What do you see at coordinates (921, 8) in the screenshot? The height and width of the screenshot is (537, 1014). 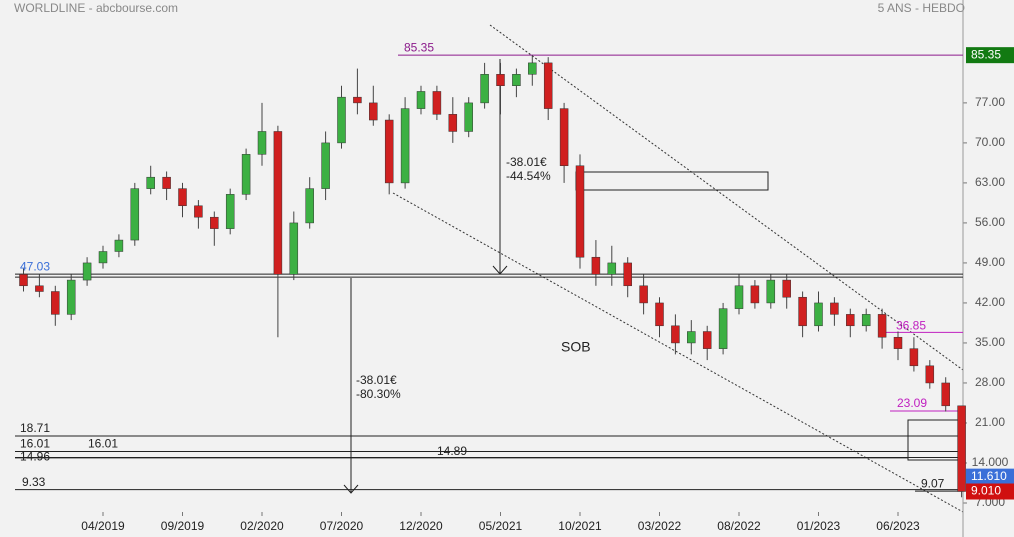 I see `period: 5 ANS - HEBDO` at bounding box center [921, 8].